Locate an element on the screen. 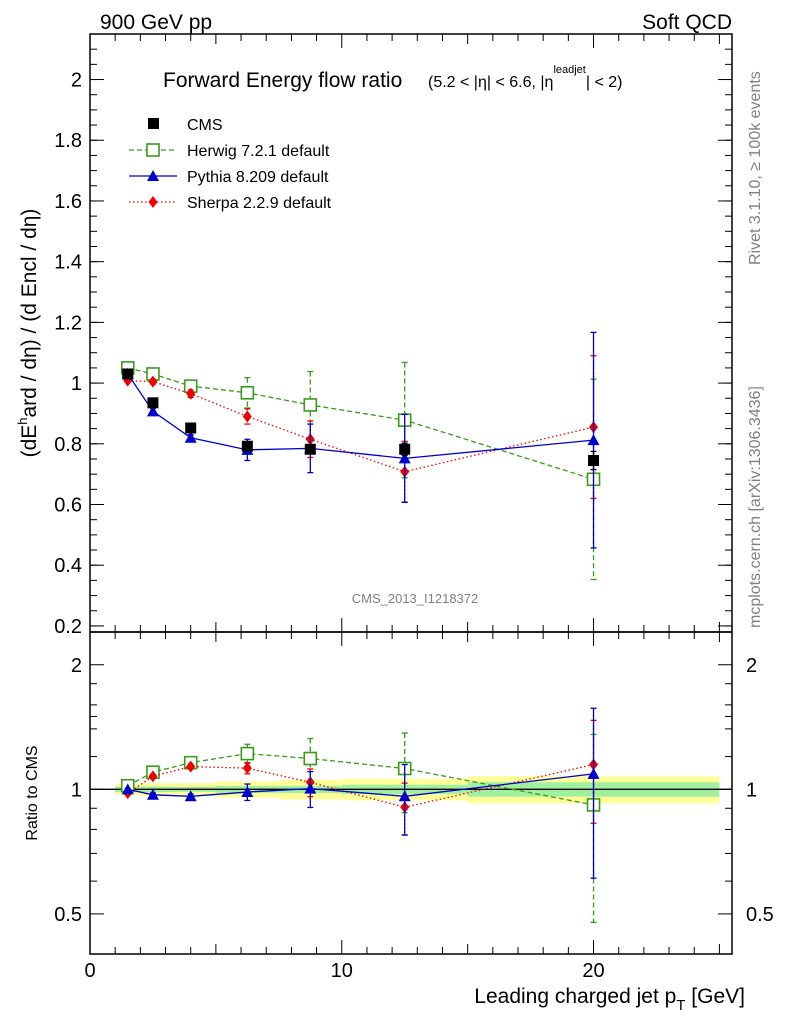  main-ytick-label: 0.6 is located at coordinates (68, 506).